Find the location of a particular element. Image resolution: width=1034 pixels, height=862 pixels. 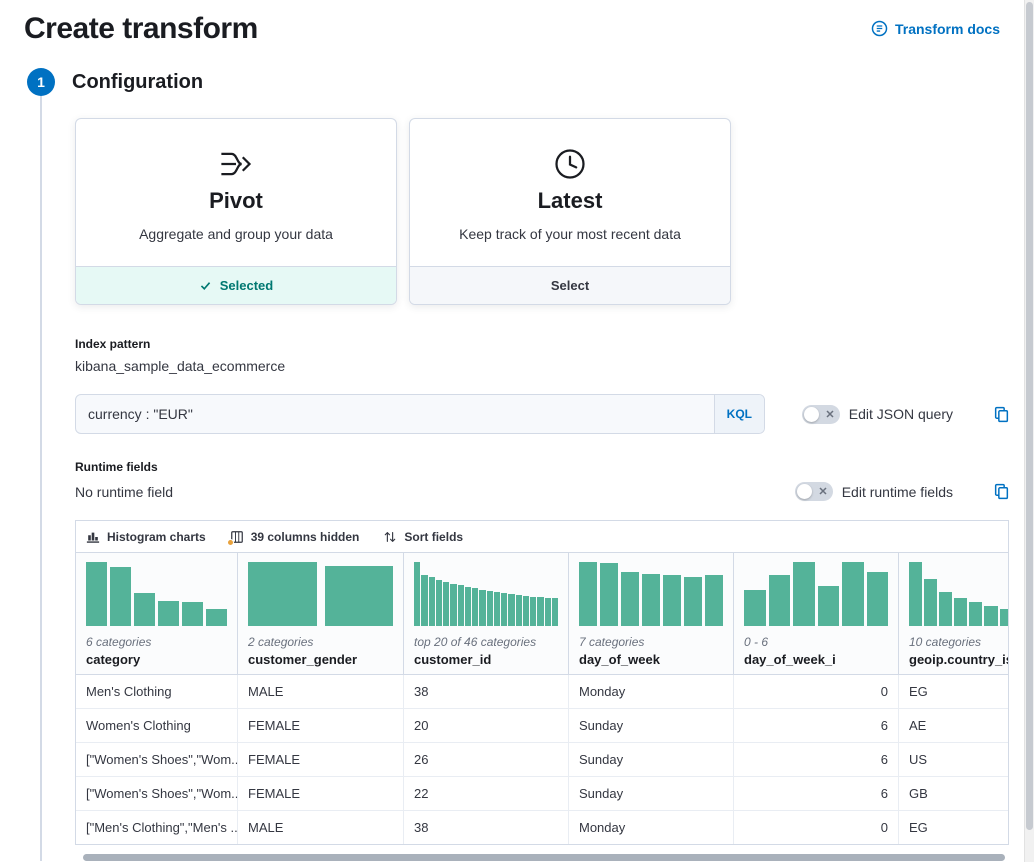

column-name: day_of_week is located at coordinates (619, 659).